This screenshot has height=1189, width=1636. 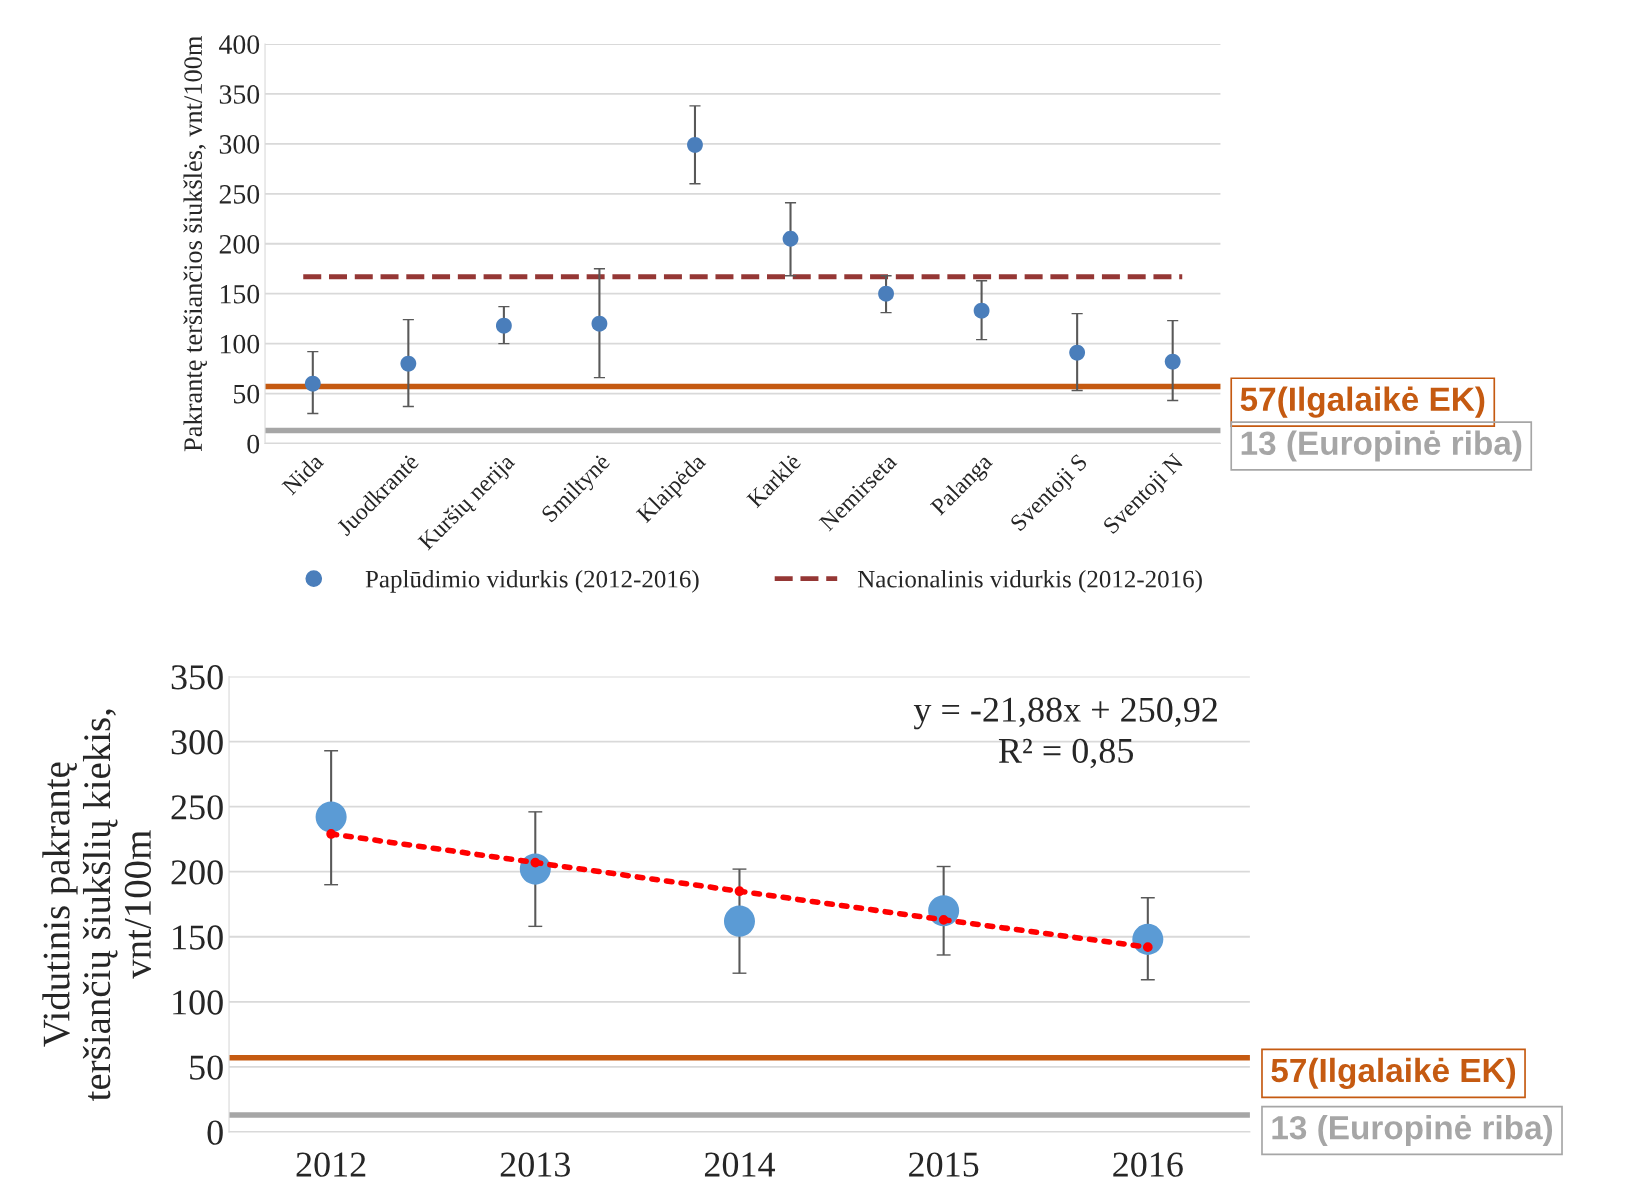 What do you see at coordinates (239, 44) in the screenshot?
I see `y-tick-label: 400` at bounding box center [239, 44].